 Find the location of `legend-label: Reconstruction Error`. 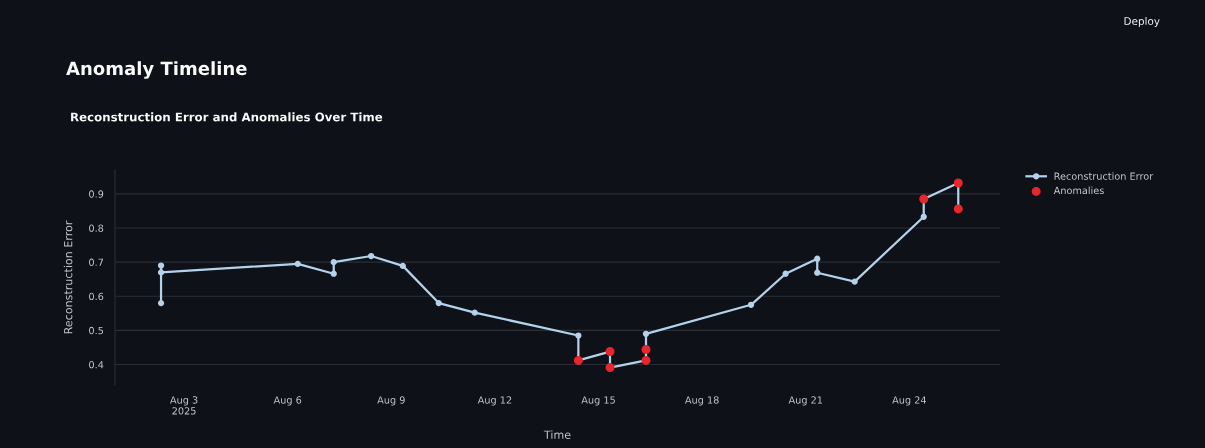

legend-label: Reconstruction Error is located at coordinates (1104, 176).